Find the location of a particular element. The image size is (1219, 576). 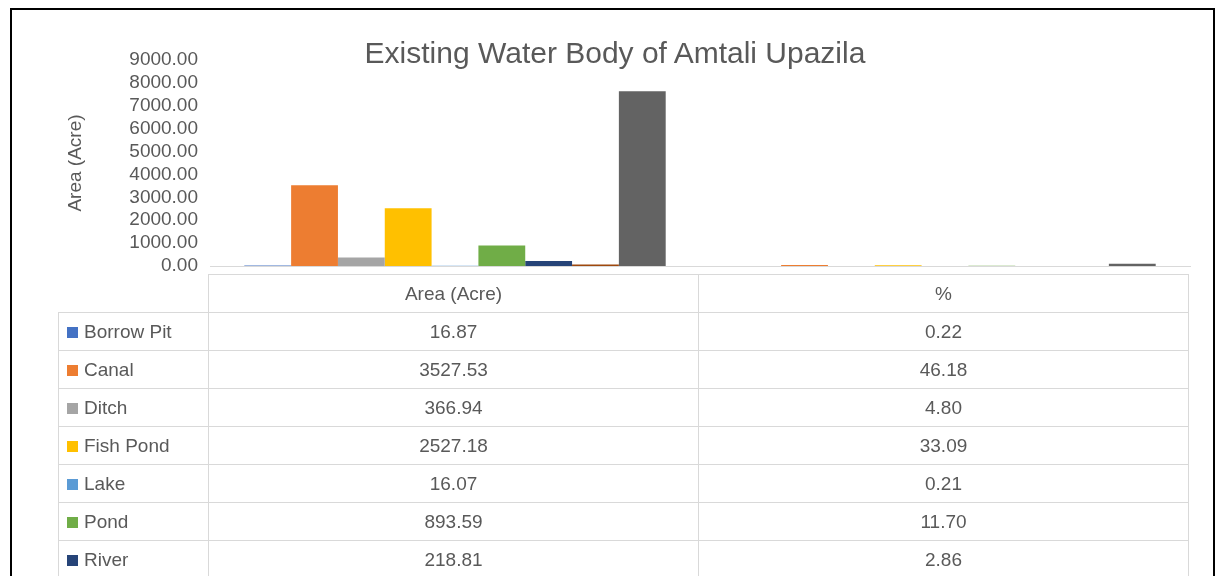

y-tick-label: 7000.00 is located at coordinates (163, 105).